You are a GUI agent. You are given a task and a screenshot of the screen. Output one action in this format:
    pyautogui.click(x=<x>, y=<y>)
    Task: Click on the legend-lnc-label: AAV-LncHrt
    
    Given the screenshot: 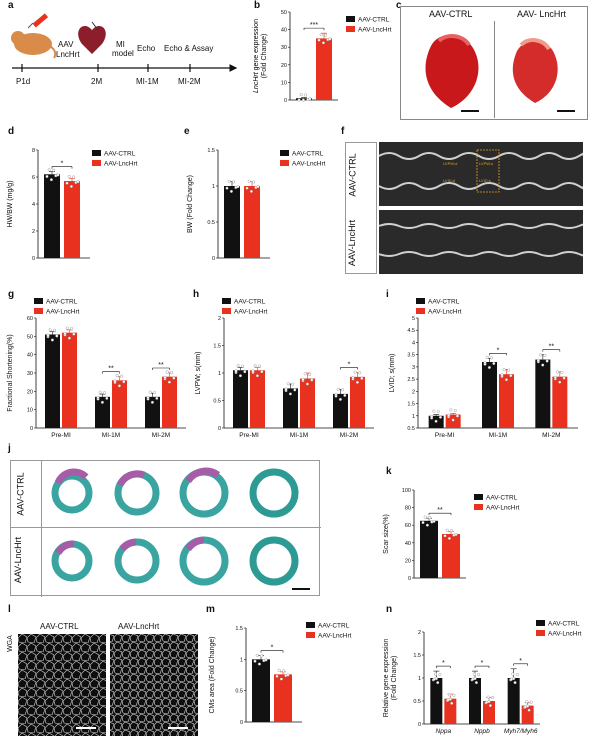 What is the action you would take?
    pyautogui.click(x=121, y=164)
    